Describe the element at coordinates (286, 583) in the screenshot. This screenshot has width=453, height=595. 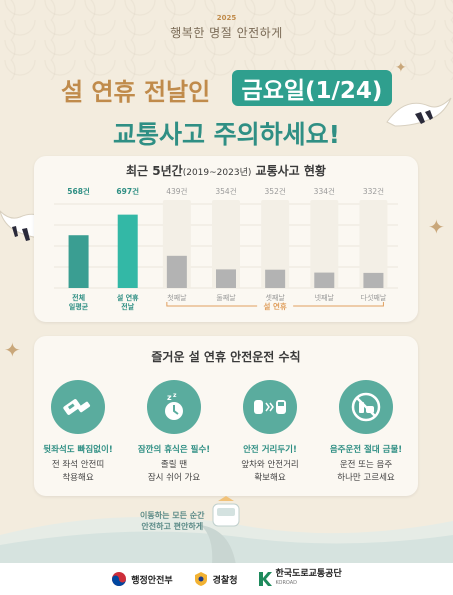
I see `logo-koroad-sub: KOROAD` at that location.